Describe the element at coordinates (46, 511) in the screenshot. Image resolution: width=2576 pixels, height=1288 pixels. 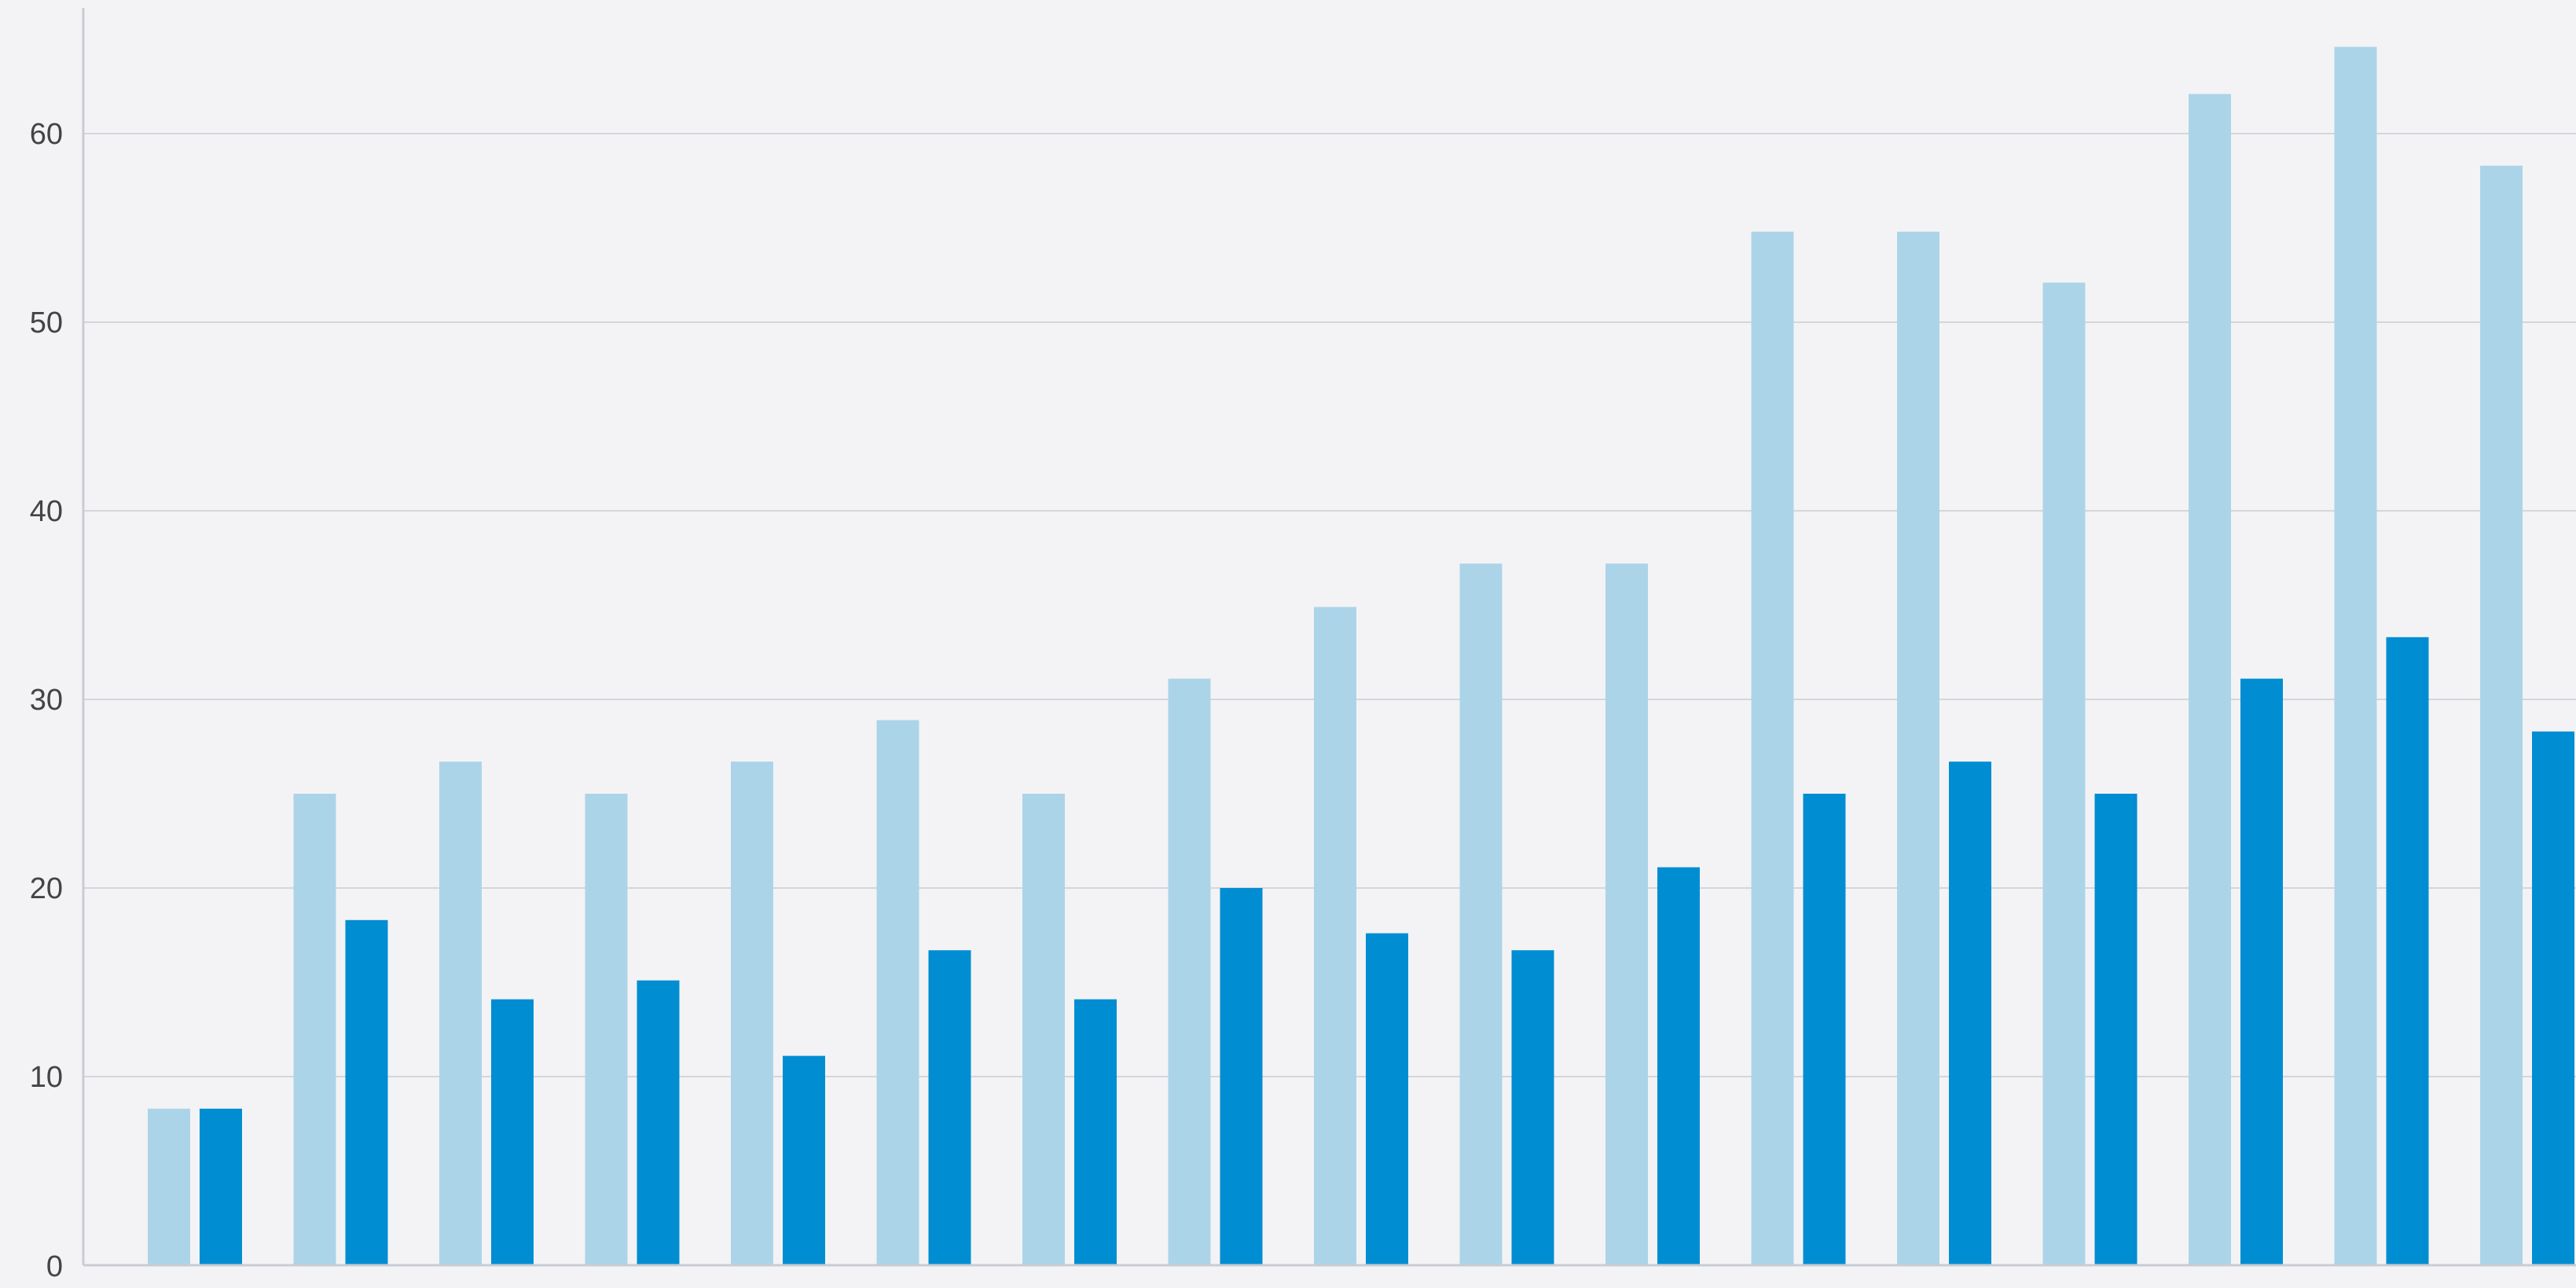
I see `y-tick-label: 40` at that location.